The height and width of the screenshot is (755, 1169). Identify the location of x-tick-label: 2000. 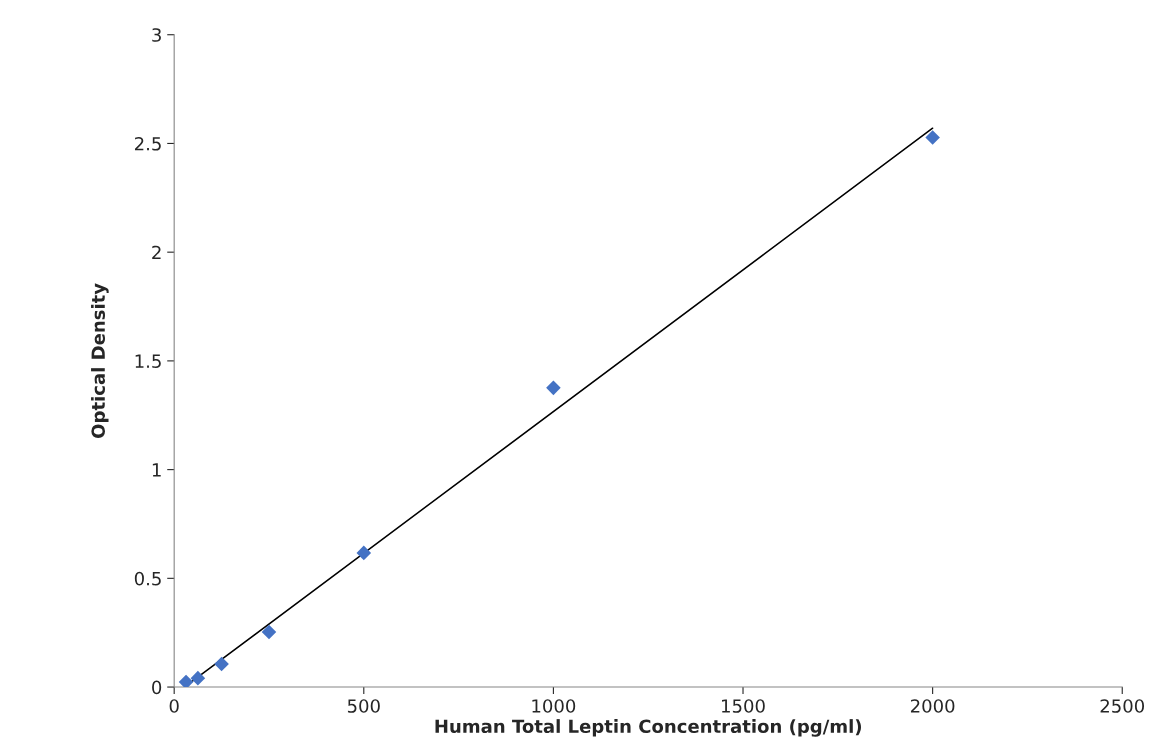
(932, 706).